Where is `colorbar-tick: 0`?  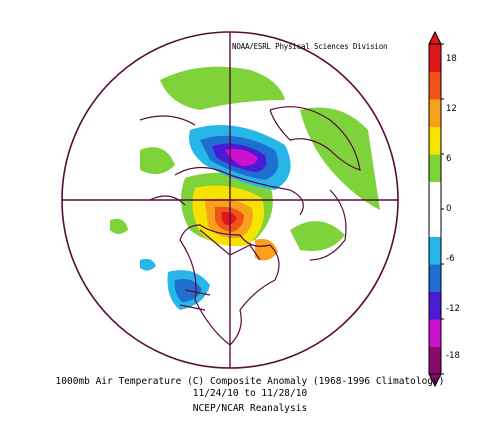
colorbar-tick: 0 is located at coordinates (449, 209).